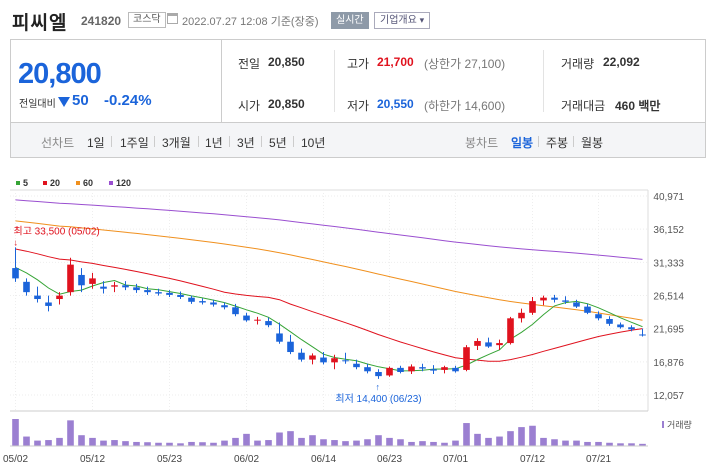 This screenshot has height=469, width=706. I want to click on tab-daily: 일봉, so click(522, 143).